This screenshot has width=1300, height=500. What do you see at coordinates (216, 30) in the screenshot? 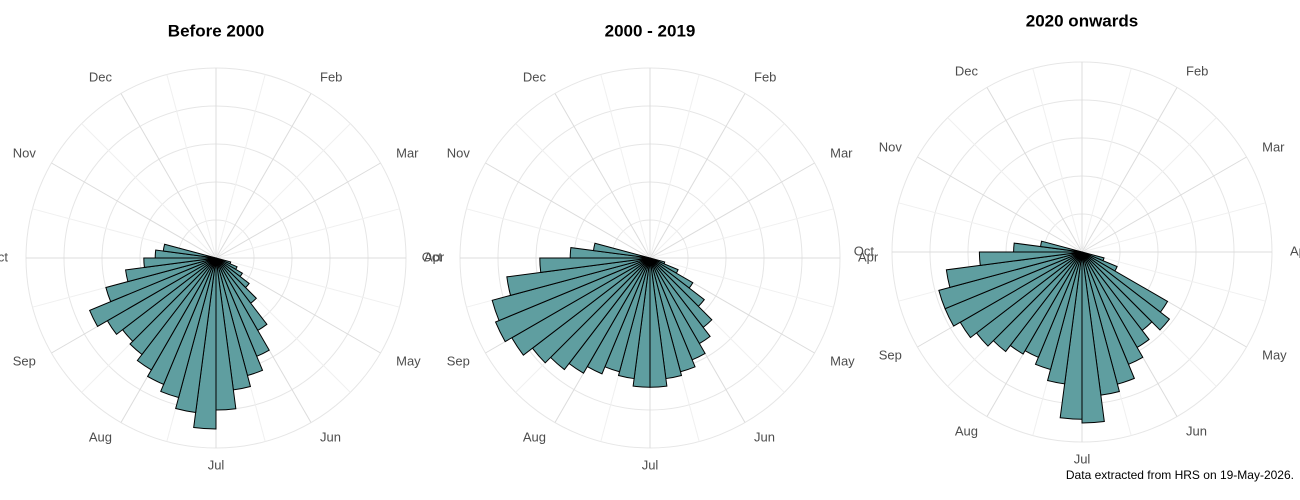
I see `chart-title: Before 2000` at bounding box center [216, 30].